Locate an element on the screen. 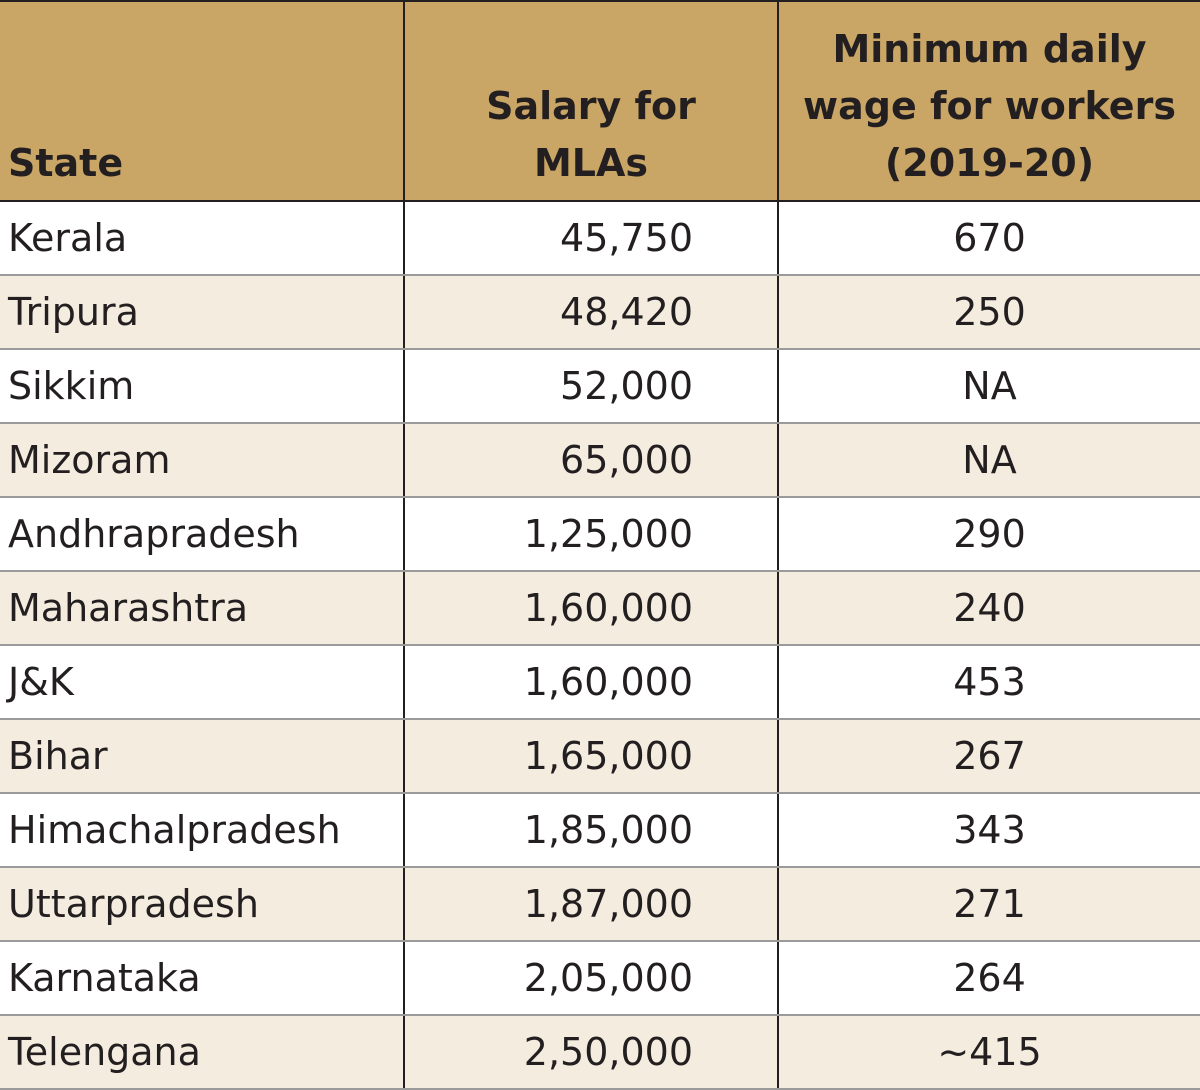  header-wage-line1: Minimum daily is located at coordinates (989, 49).